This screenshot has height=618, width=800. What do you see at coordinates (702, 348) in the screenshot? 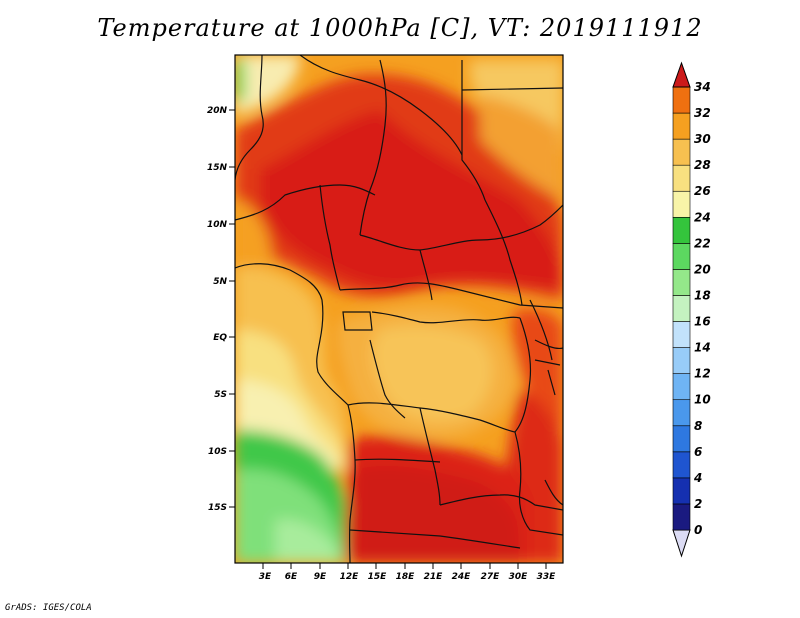
I see `colorbar-level-label: 14` at bounding box center [702, 348].